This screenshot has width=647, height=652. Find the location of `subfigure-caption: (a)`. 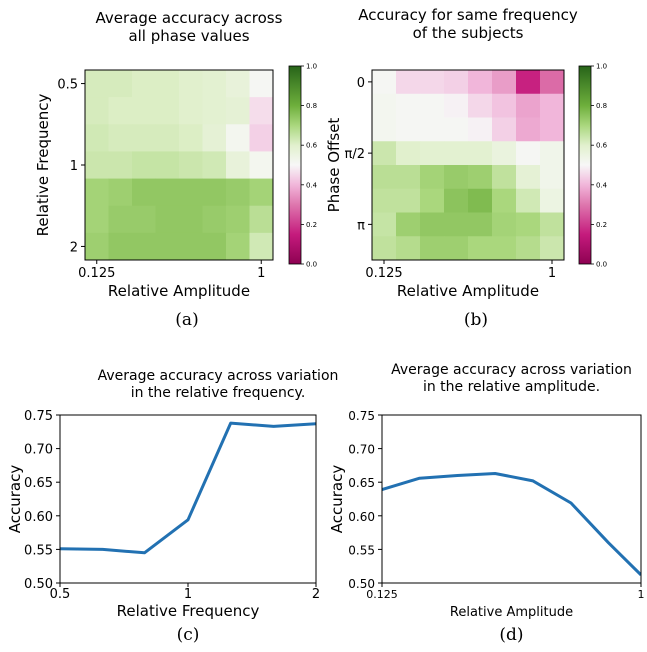

subfigure-caption: (a) is located at coordinates (186, 320).